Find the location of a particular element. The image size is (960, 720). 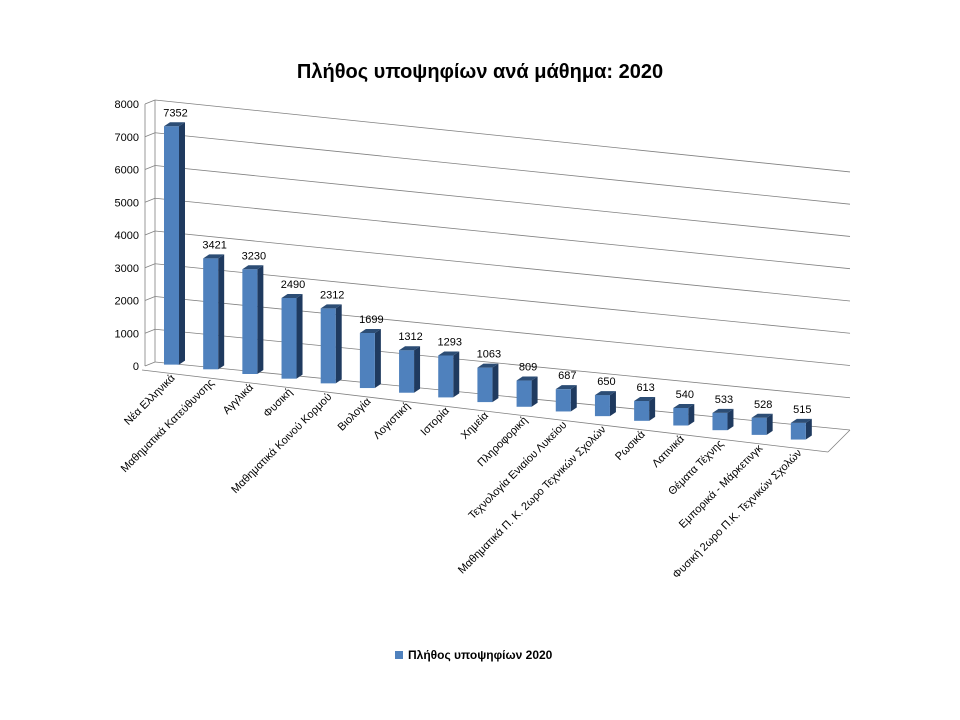

category-label: Ρωσικά is located at coordinates (630, 445).